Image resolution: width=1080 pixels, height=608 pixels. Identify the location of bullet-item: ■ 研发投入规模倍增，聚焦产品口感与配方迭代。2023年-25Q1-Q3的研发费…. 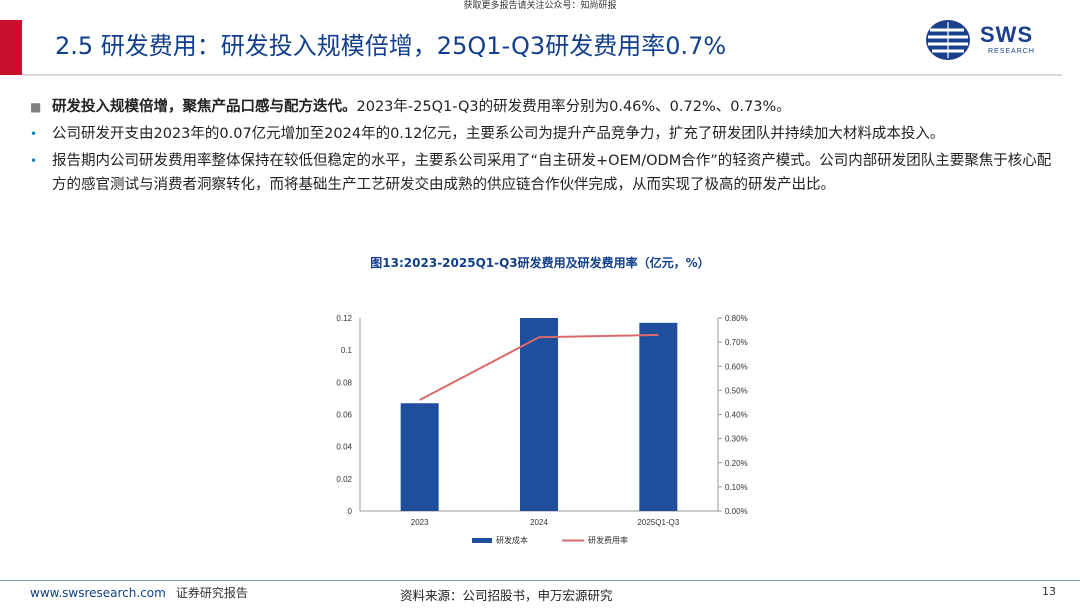
(545, 107).